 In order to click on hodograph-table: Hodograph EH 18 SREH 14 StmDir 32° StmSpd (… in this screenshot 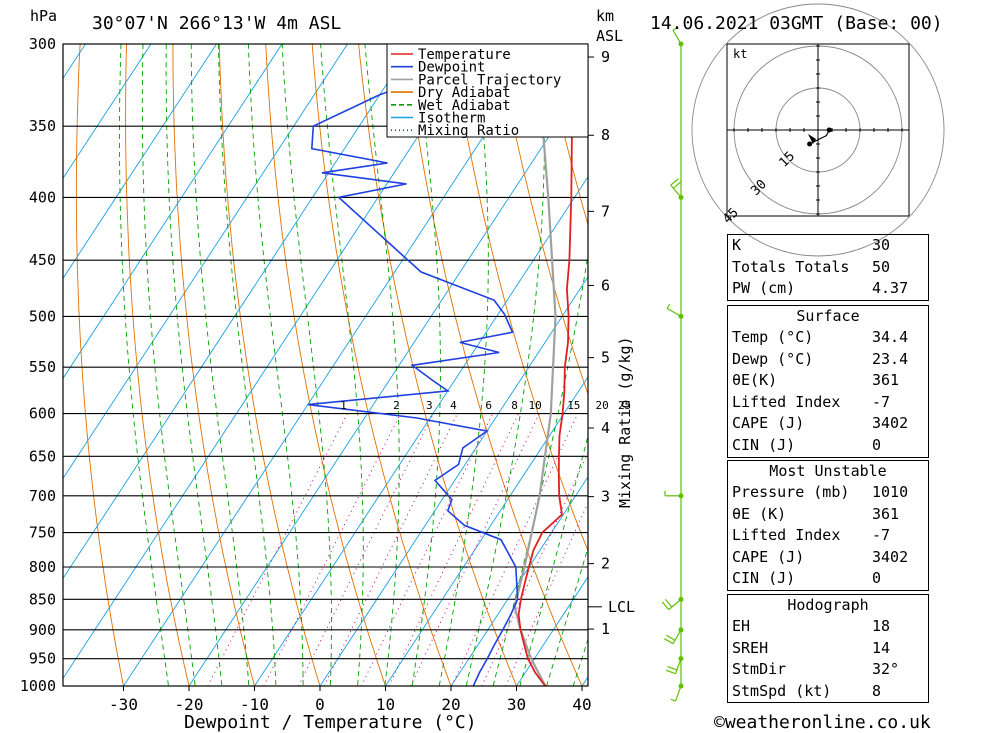, I will do `click(828, 649)`.